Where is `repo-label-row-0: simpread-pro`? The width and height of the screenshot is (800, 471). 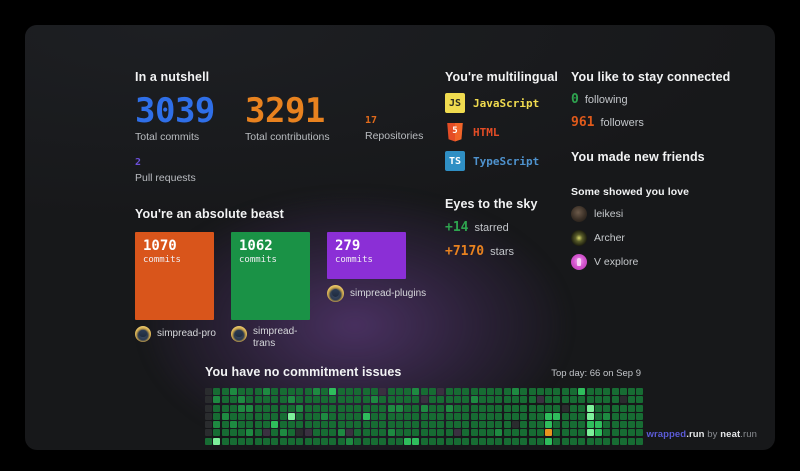 repo-label-row-0: simpread-pro is located at coordinates (175, 334).